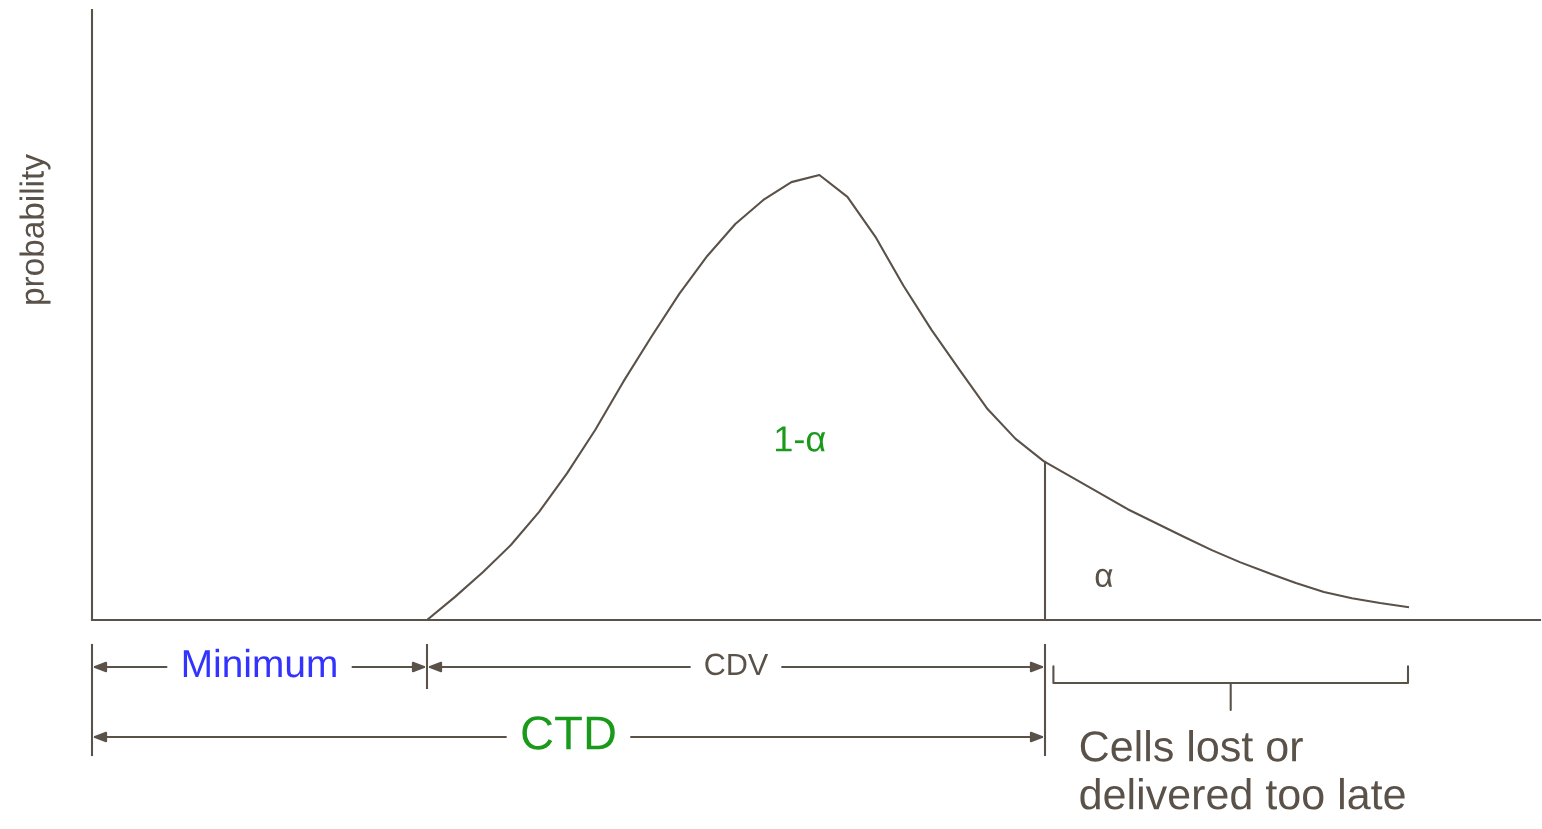  I want to click on text: probability, so click(35, 229).